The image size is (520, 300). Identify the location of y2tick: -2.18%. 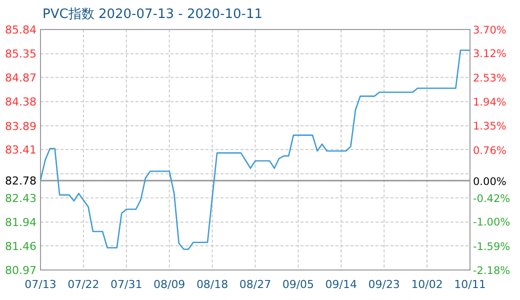
(491, 271).